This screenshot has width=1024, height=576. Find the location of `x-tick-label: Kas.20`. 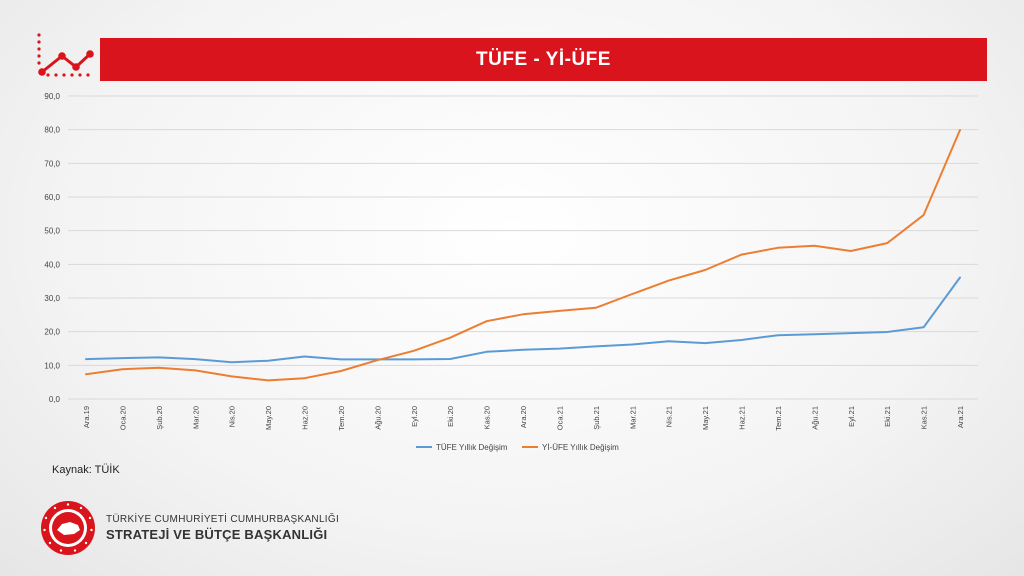

x-tick-label: Kas.20 is located at coordinates (487, 417).